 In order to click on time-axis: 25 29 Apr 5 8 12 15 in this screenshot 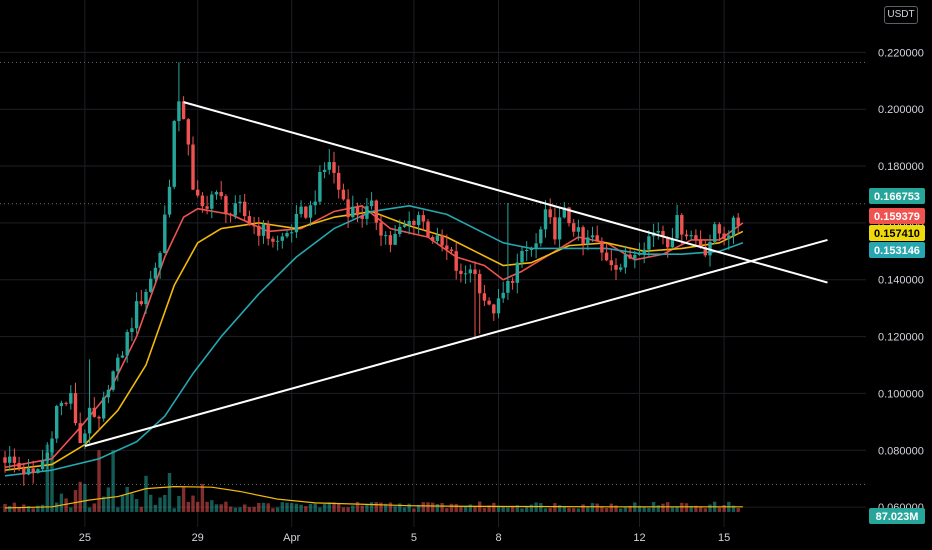, I will do `click(404, 538)`.